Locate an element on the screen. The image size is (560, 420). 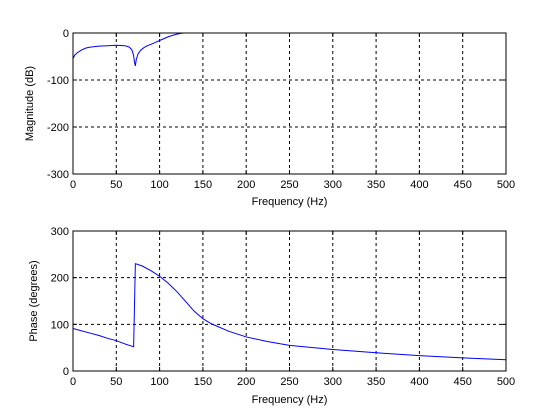
phase-x-tick-label: 100 is located at coordinates (159, 382).